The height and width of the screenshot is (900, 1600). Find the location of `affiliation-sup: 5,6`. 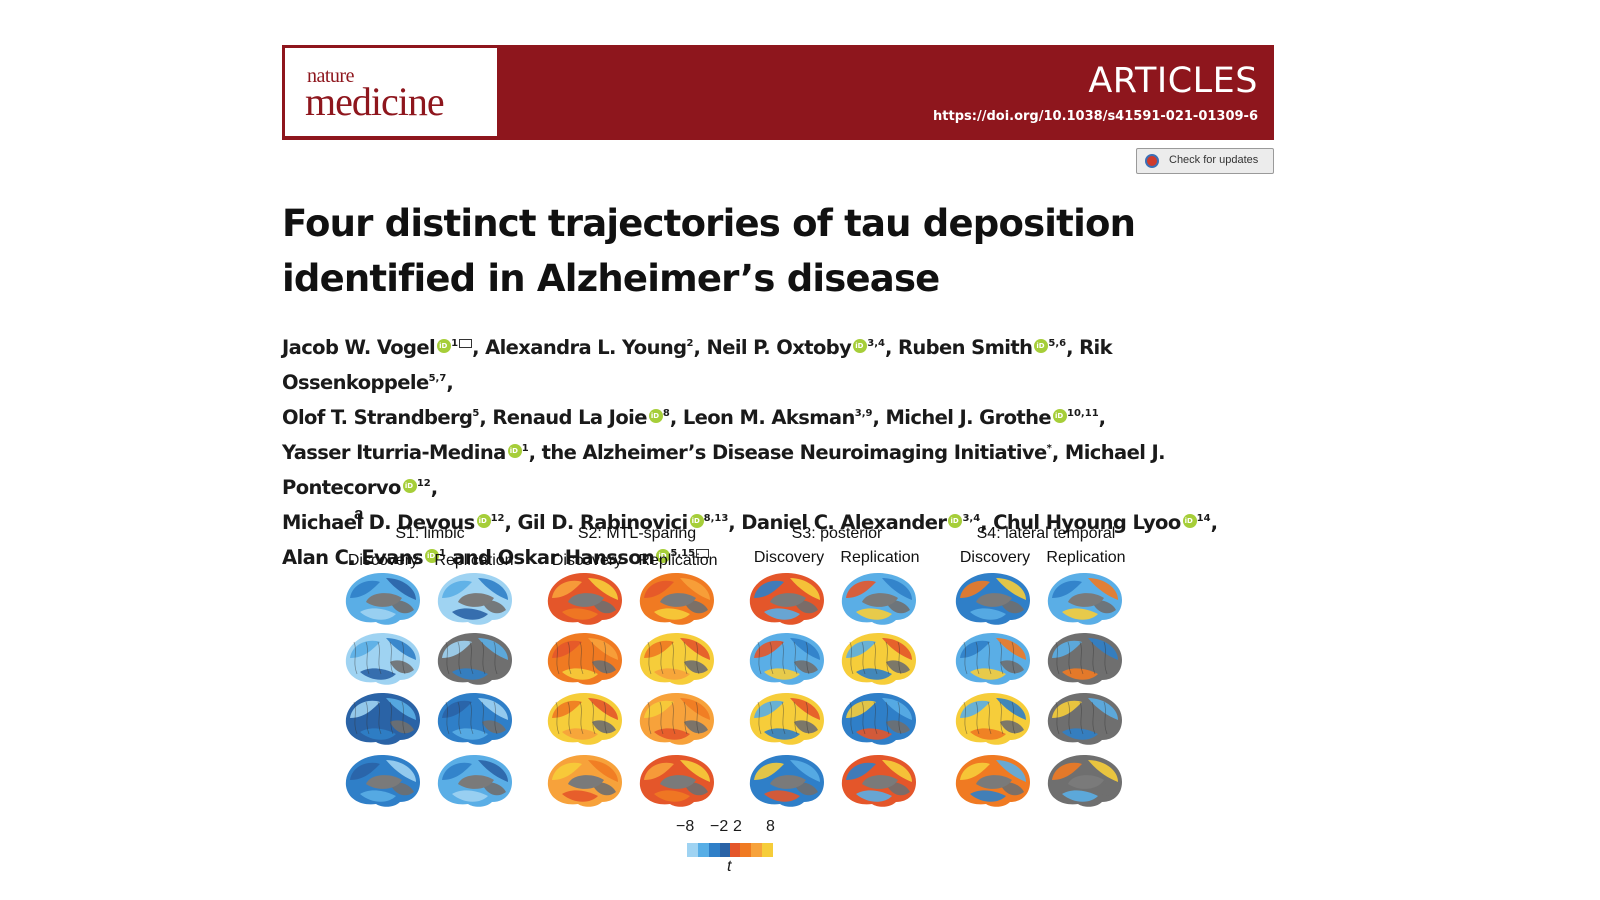

affiliation-sup: 5,6 is located at coordinates (1057, 343).